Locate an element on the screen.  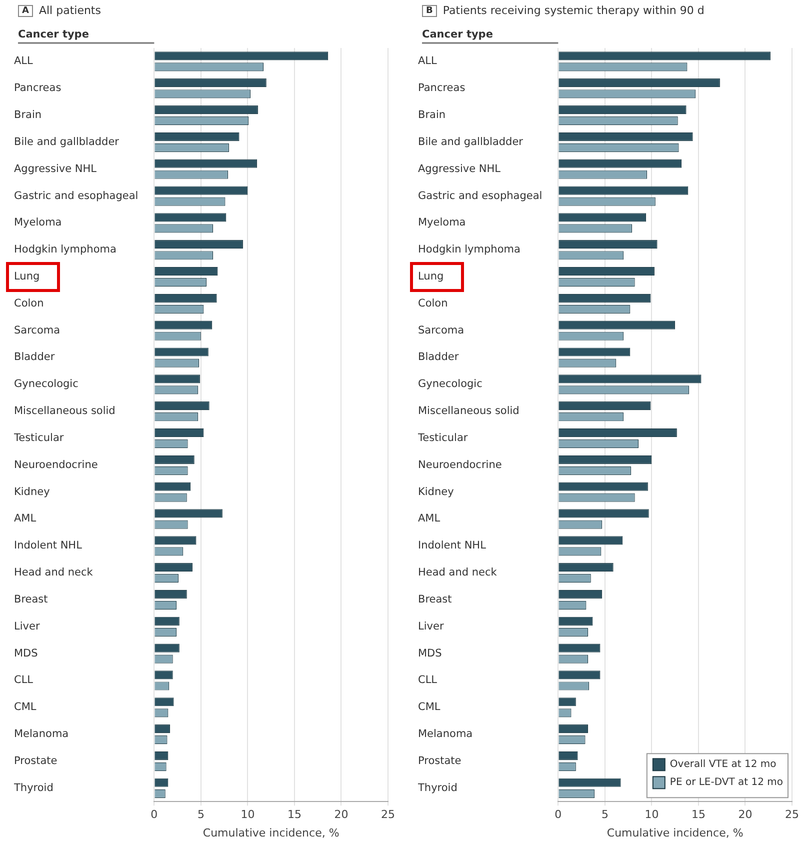
text: B is located at coordinates (429, 10).